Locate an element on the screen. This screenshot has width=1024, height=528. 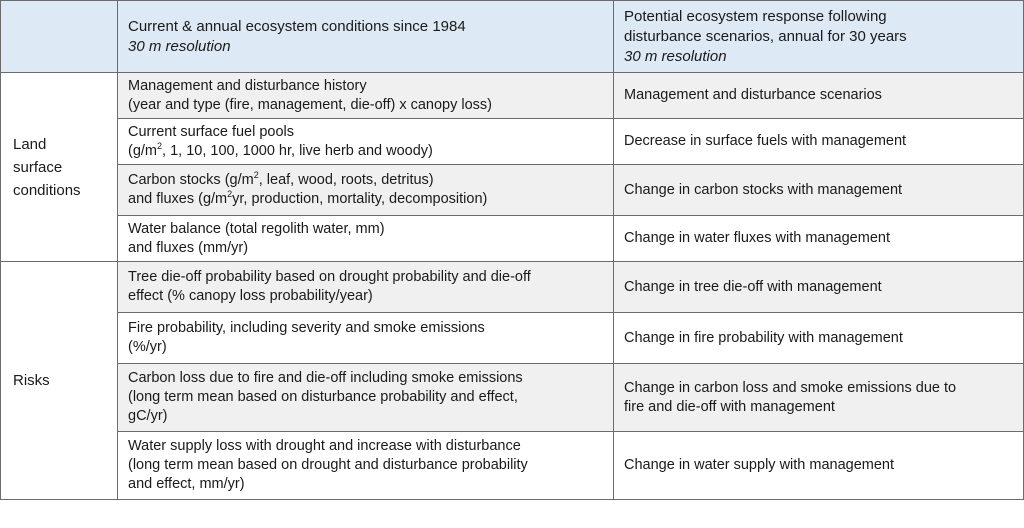
potential-response-cell: Change in tree die-off with management is located at coordinates (818, 287).